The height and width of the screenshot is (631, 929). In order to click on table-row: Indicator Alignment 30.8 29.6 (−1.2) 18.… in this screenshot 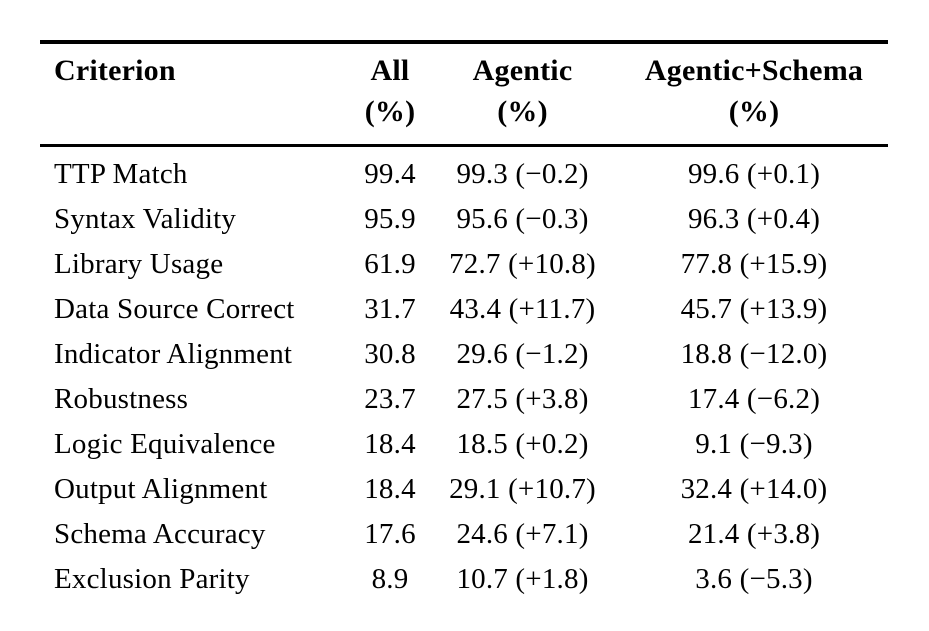, I will do `click(464, 354)`.